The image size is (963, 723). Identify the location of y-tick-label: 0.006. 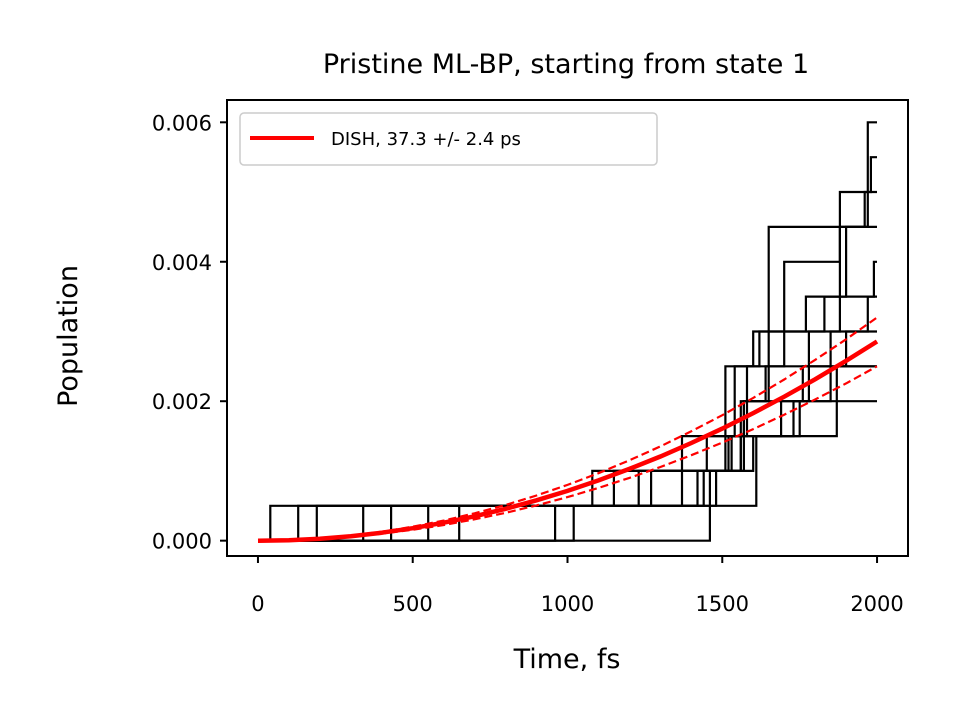
(182, 123).